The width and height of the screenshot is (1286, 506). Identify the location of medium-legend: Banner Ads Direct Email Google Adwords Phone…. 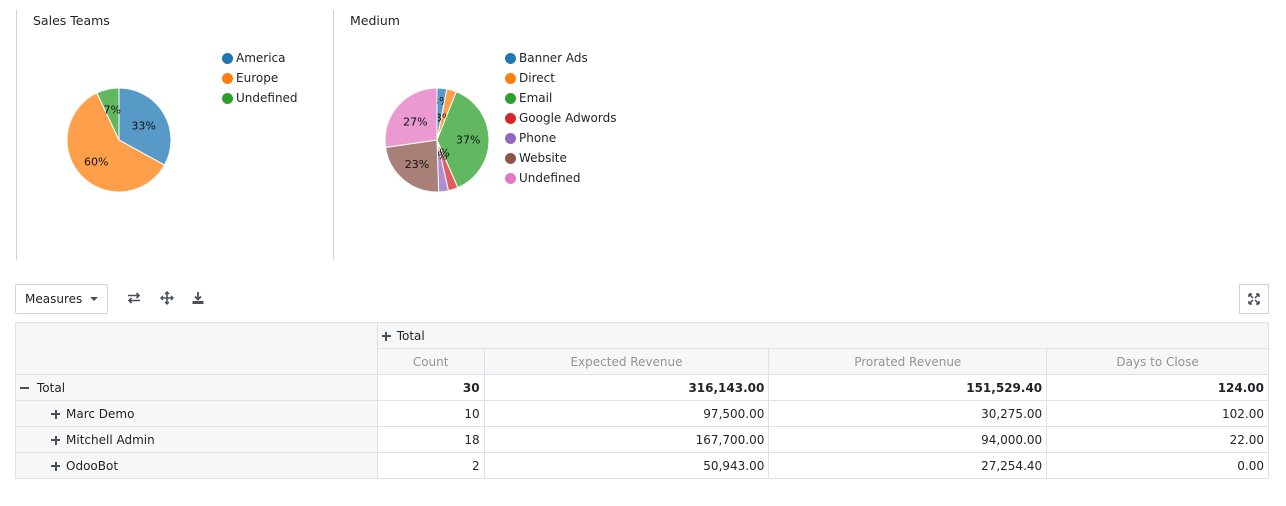
(561, 118).